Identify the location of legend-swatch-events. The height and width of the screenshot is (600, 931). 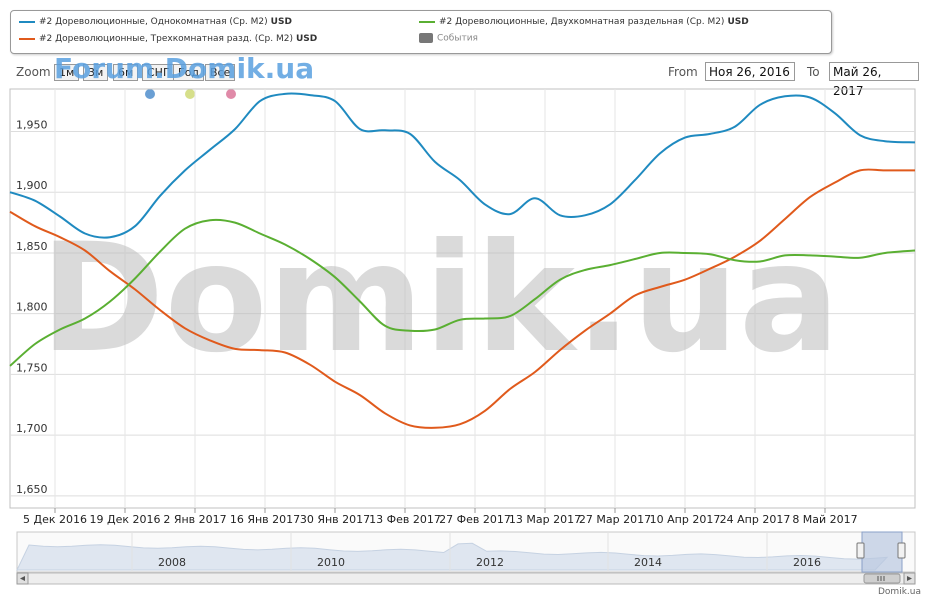
(426, 38).